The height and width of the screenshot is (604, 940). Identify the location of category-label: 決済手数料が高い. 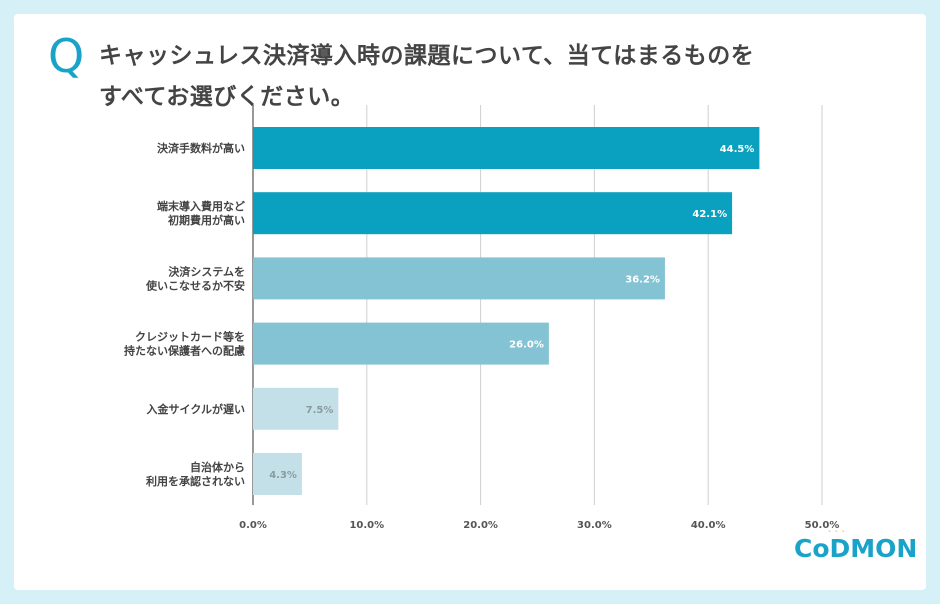
(201, 148).